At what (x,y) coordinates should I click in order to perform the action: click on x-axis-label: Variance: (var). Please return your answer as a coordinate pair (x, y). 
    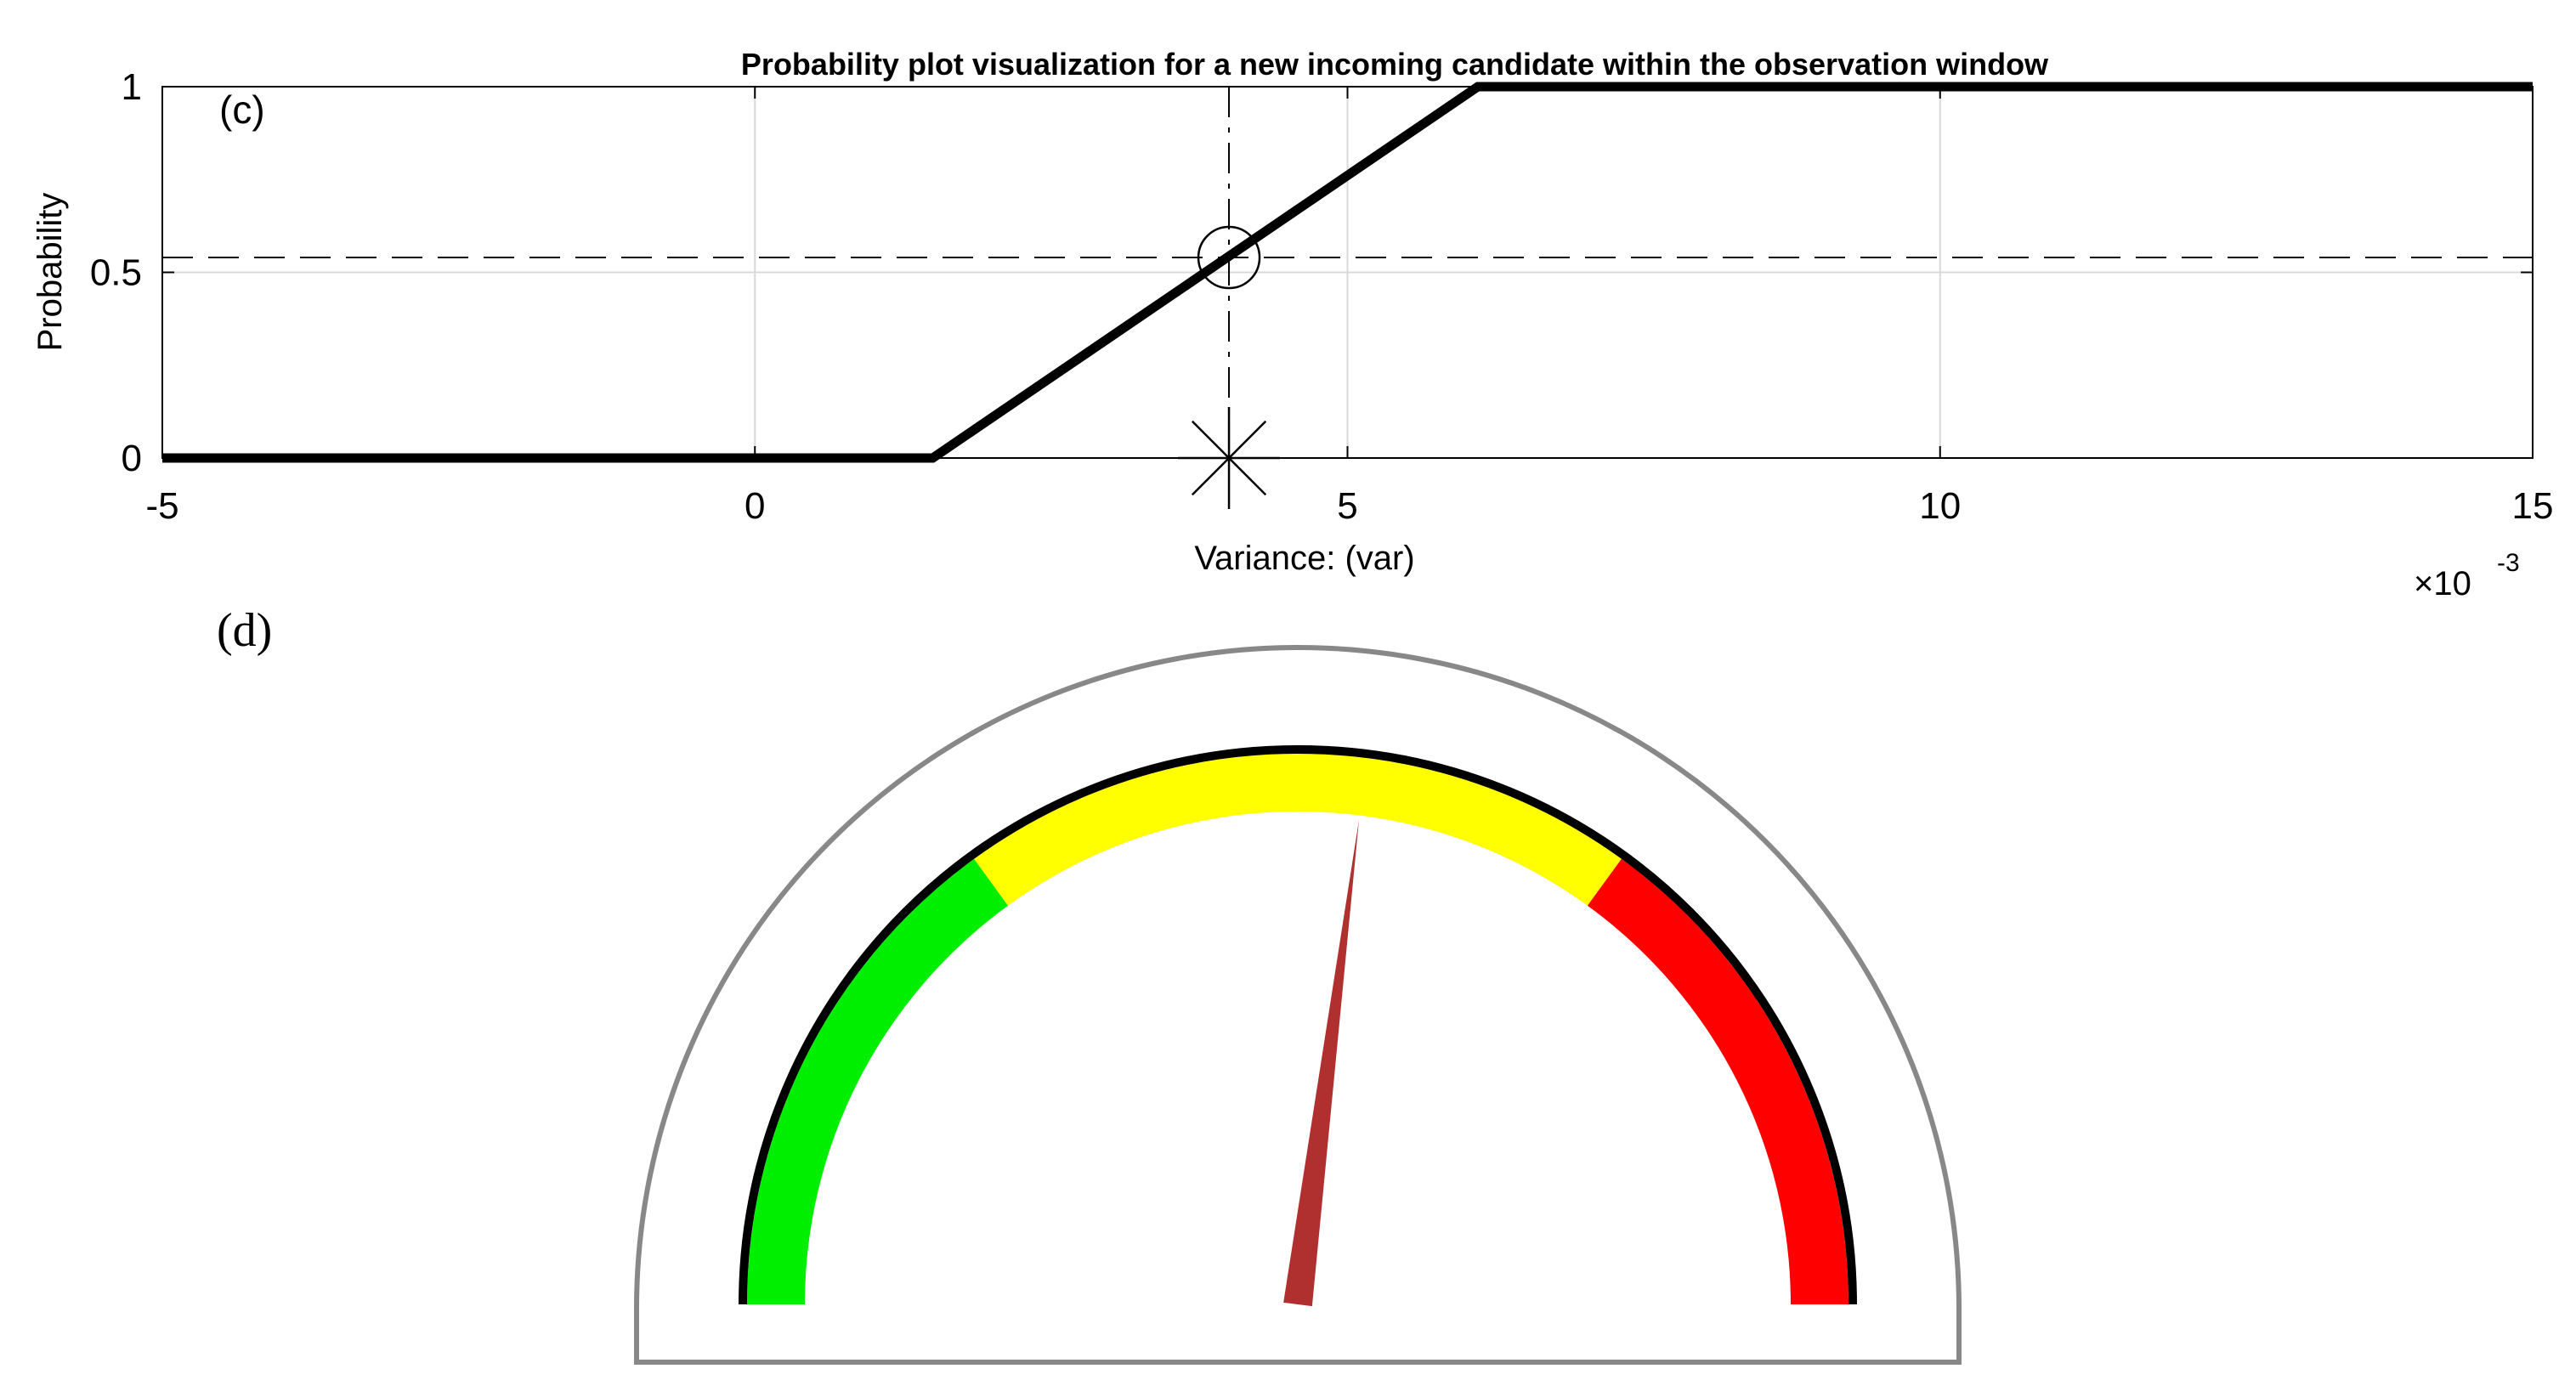
    Looking at the image, I should click on (1304, 558).